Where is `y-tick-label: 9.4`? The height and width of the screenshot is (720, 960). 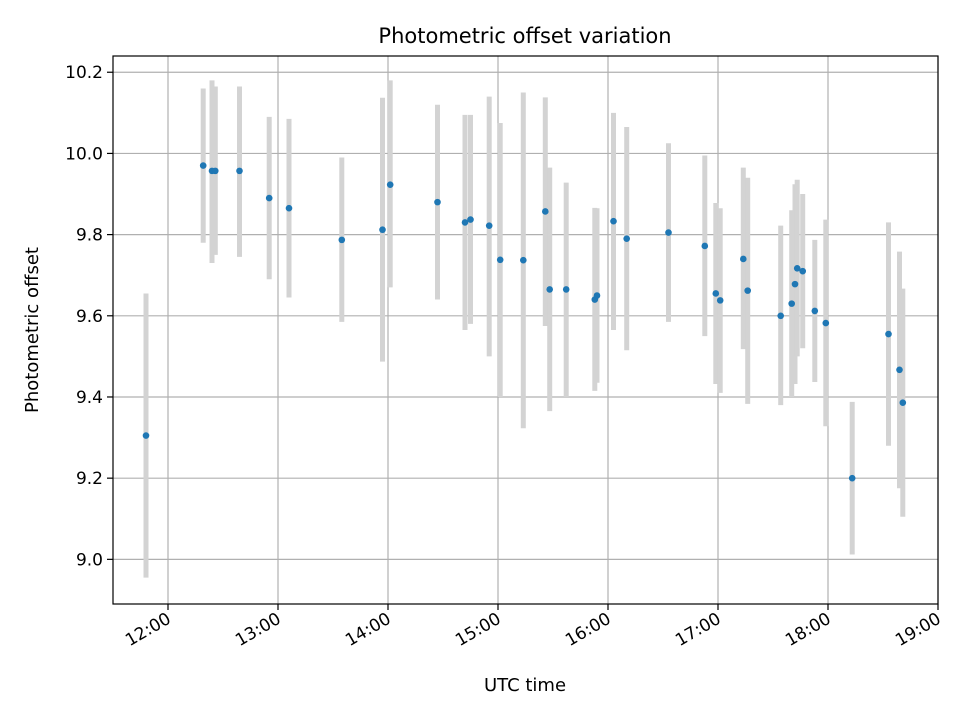 y-tick-label: 9.4 is located at coordinates (89, 398).